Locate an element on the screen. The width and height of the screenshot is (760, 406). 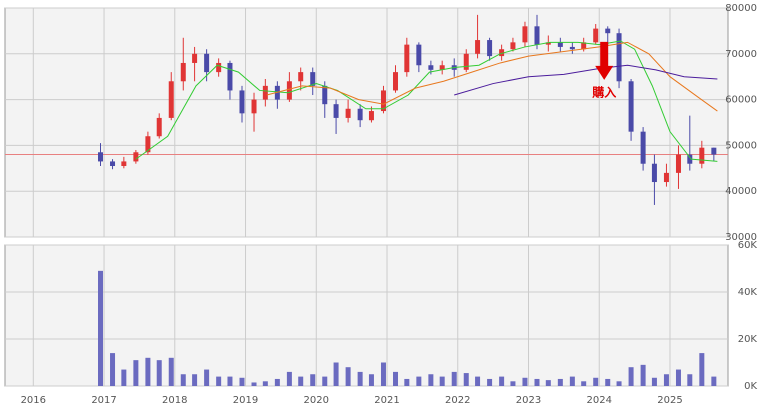
x-tick-label: 2023 is located at coordinates (528, 400).